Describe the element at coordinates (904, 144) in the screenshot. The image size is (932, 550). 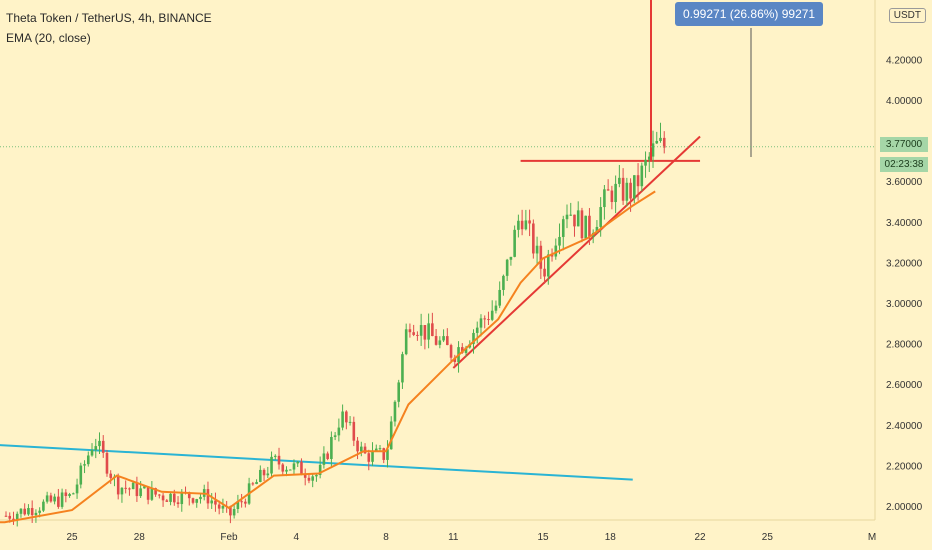
I see `last-price-tag: 3.77000` at that location.